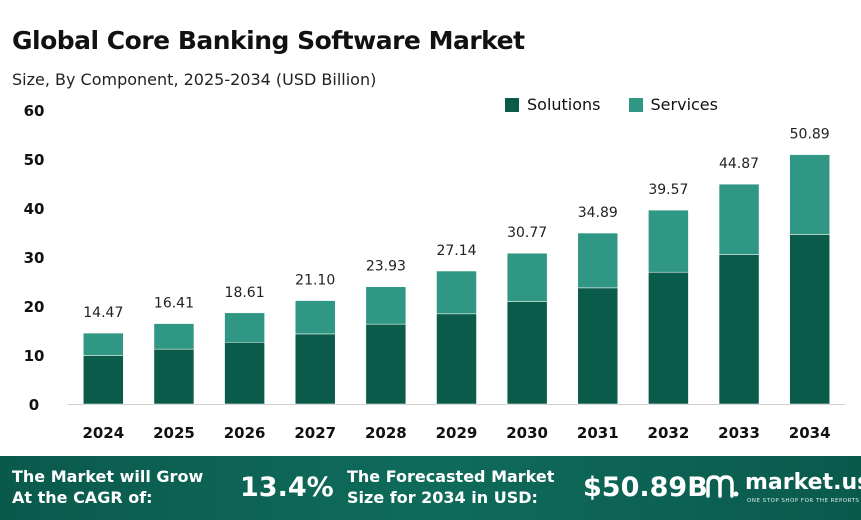 This screenshot has width=861, height=520. Describe the element at coordinates (34, 258) in the screenshot. I see `y-tick-label: 30` at that location.